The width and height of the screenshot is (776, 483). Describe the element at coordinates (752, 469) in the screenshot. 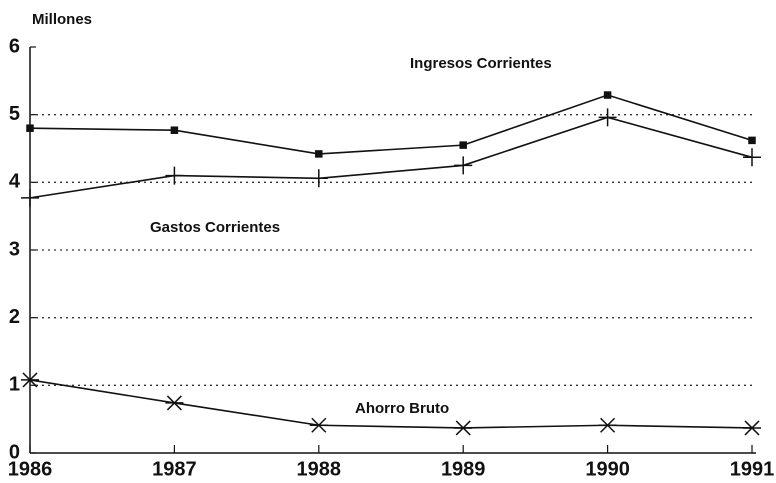

I see `x-tick-label: 1991` at that location.